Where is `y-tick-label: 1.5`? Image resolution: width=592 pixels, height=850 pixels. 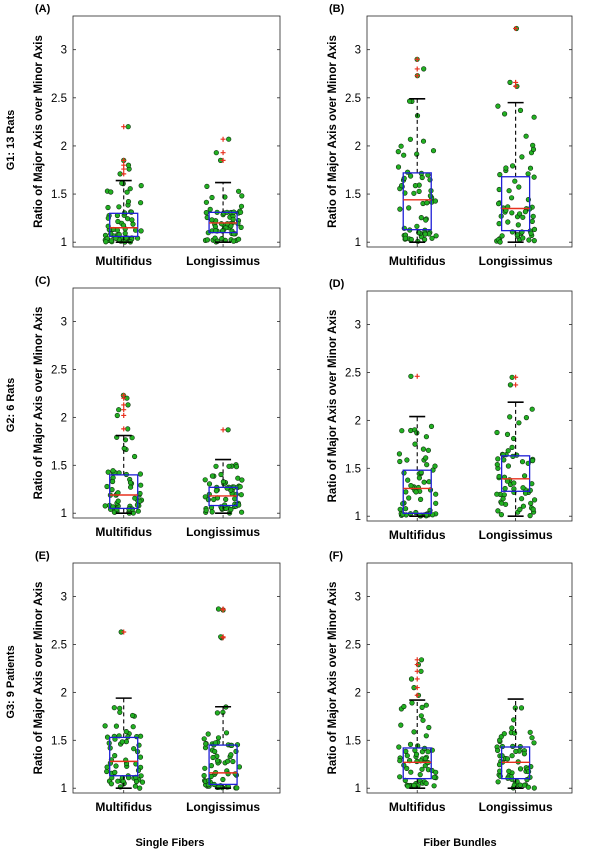 y-tick-label: 1.5 is located at coordinates (59, 195).